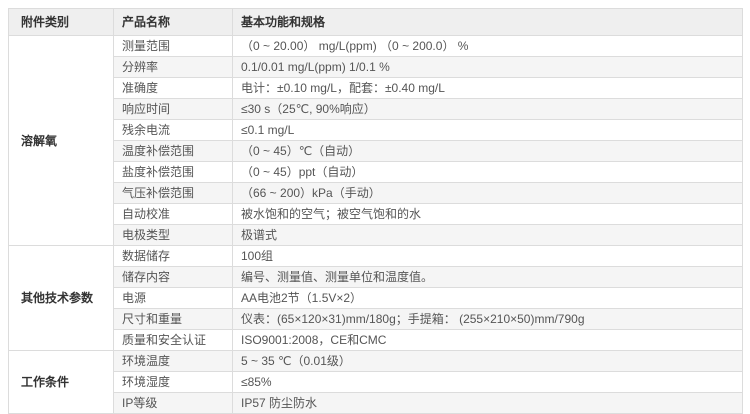 The image size is (750, 414). I want to click on spec-value-cell: 100组, so click(487, 256).